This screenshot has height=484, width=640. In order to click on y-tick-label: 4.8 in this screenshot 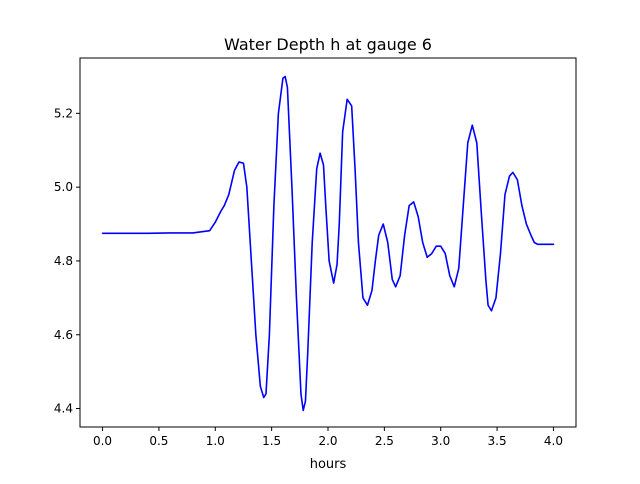, I will do `click(63, 261)`.